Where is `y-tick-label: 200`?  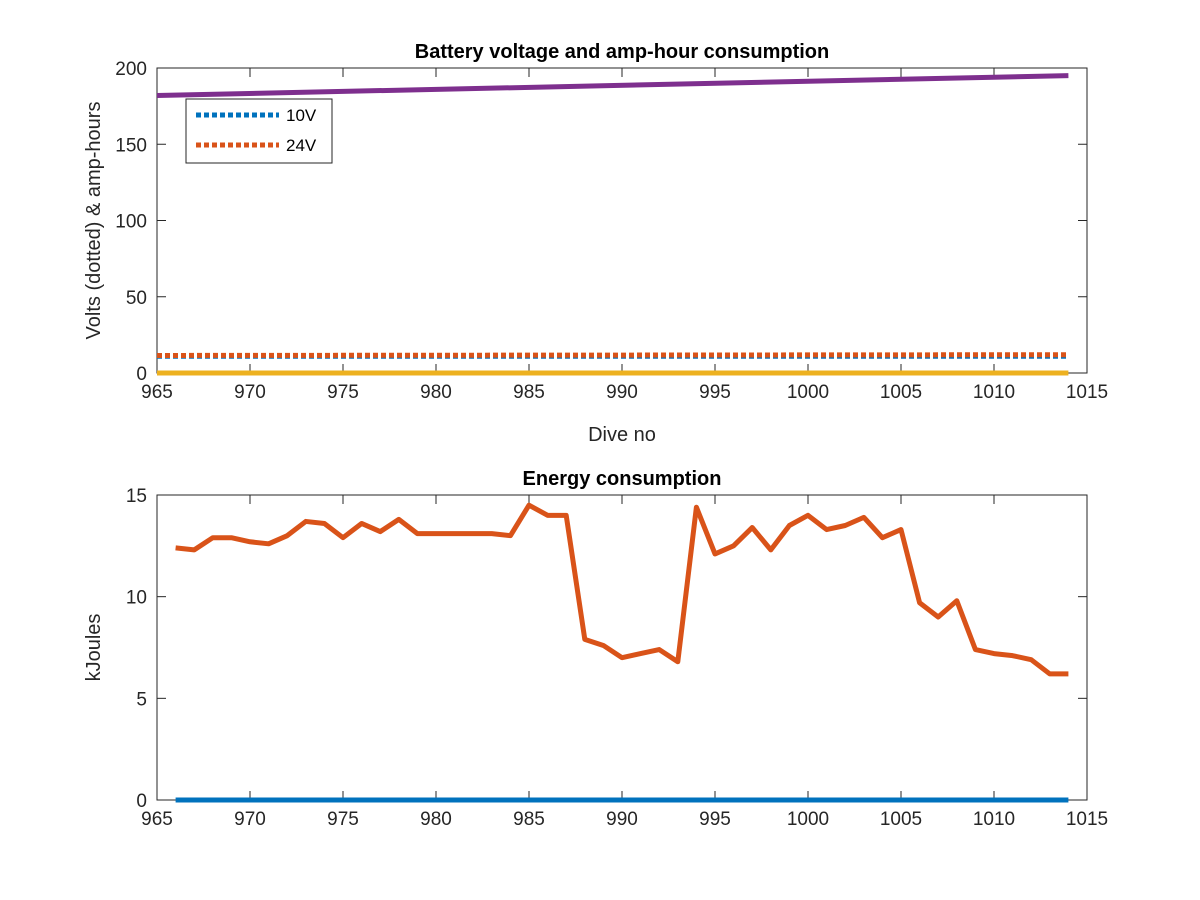 y-tick-label: 200 is located at coordinates (131, 69).